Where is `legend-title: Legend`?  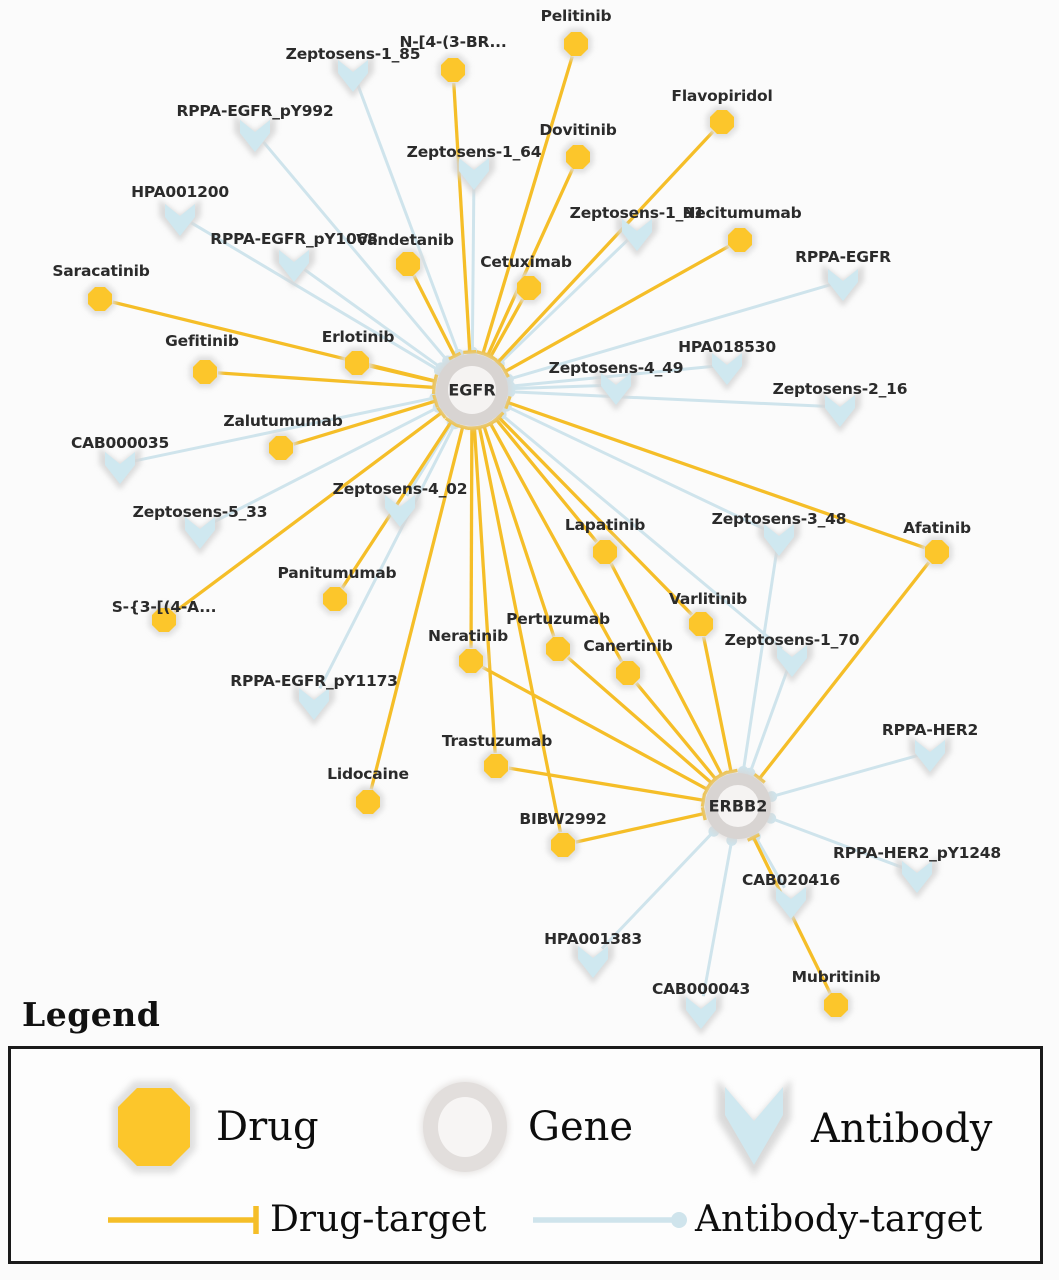 legend-title: Legend is located at coordinates (91, 1014).